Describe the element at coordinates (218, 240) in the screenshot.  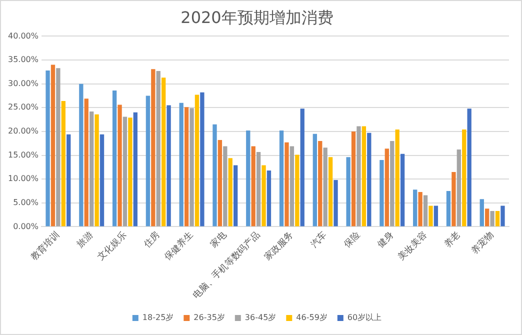
I see `x-tick-label: 家电` at that location.